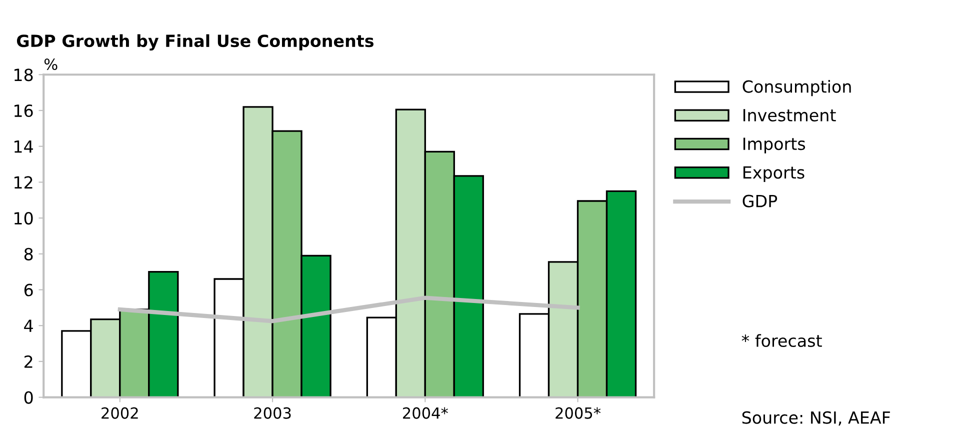  I want to click on legend-label: Imports, so click(774, 146).